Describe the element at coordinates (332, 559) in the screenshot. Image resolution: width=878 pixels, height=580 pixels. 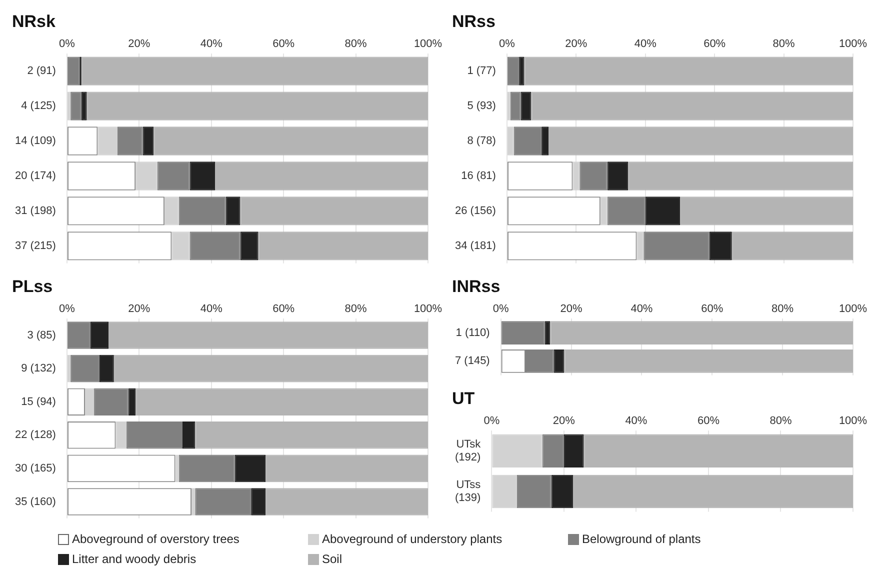
I see `legend-label: Soil` at that location.